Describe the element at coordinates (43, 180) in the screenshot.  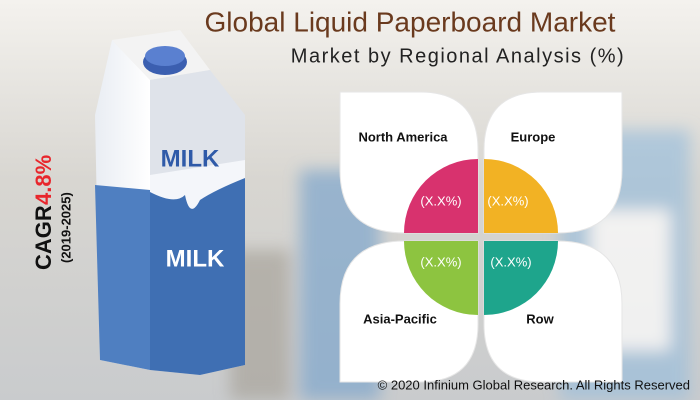
I see `cagr-value: 4.8%` at that location.